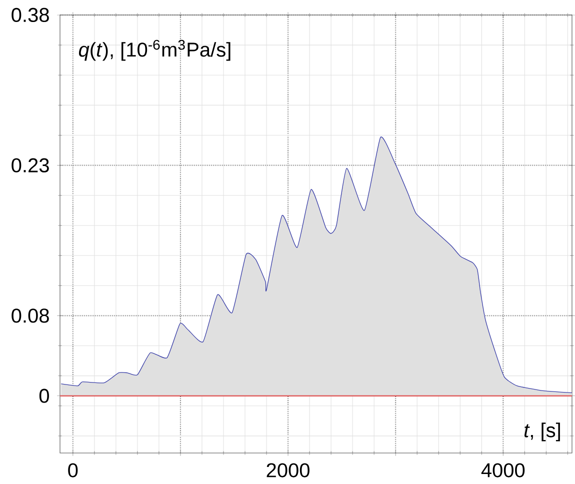  I want to click on x-tick-label: 2000, so click(288, 470).